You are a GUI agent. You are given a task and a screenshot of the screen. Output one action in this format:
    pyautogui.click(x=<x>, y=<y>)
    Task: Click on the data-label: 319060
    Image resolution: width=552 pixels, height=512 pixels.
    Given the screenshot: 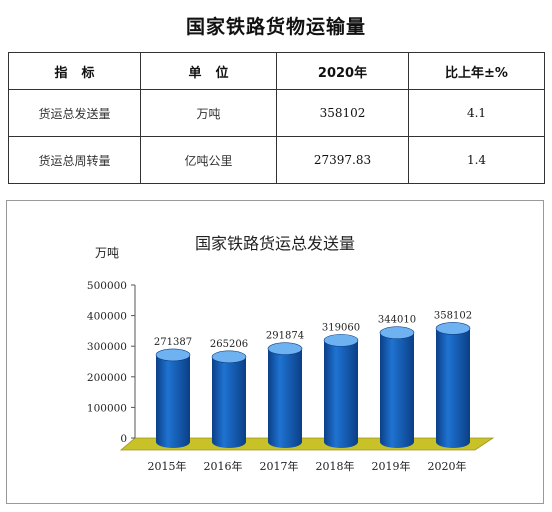 What is the action you would take?
    pyautogui.click(x=341, y=327)
    